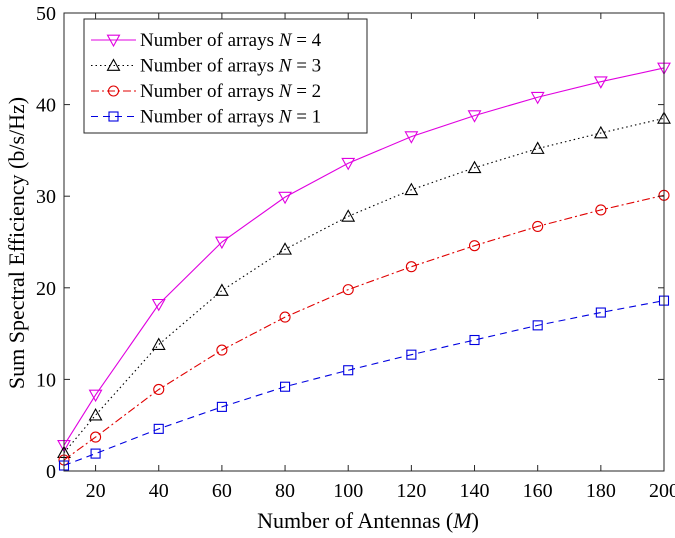 This screenshot has width=675, height=538. Describe the element at coordinates (46, 106) in the screenshot. I see `y-tick-label: 40` at that location.